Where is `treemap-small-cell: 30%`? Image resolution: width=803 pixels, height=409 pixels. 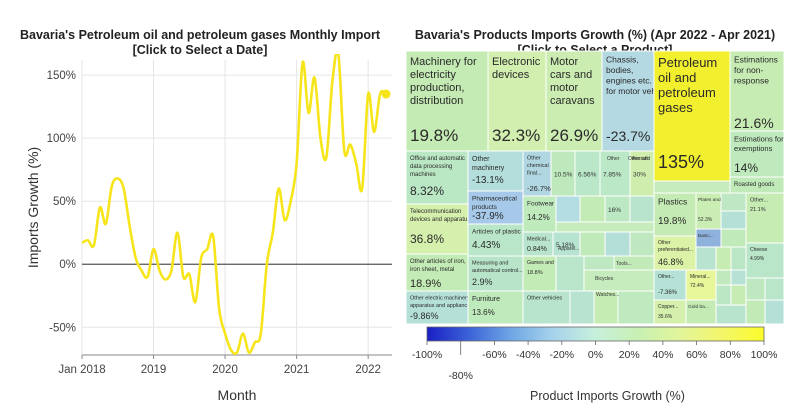
treemap-small-cell: 30% is located at coordinates (642, 173).